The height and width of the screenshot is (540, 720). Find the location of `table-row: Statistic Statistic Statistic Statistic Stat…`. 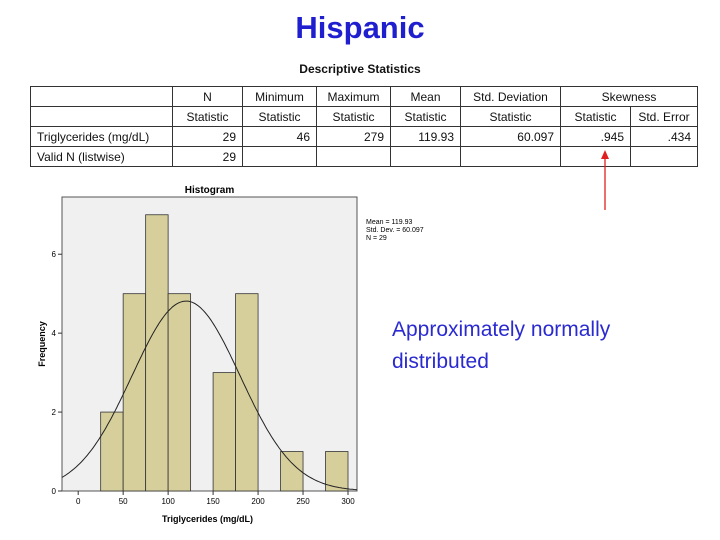

table-row: Statistic Statistic Statistic Statistic Stat… is located at coordinates (364, 116).